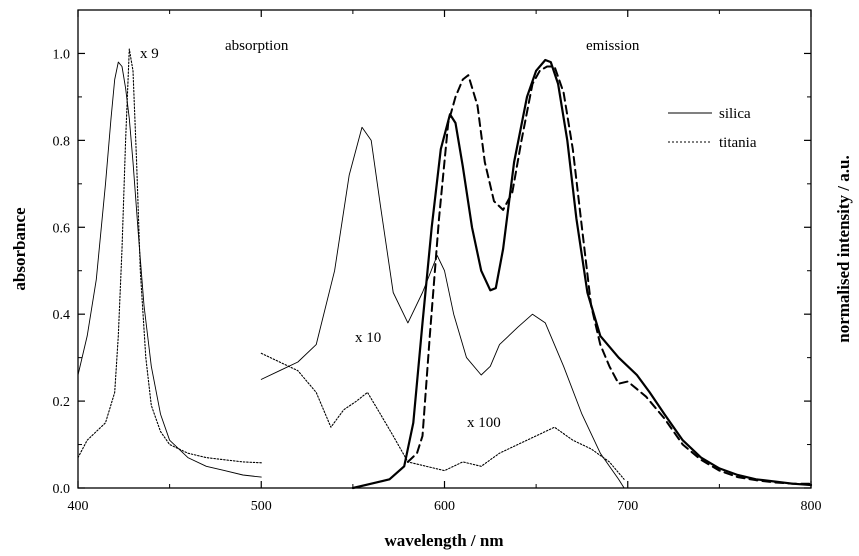 This screenshot has width=859, height=556. I want to click on x-tick-label: 800, so click(811, 506).